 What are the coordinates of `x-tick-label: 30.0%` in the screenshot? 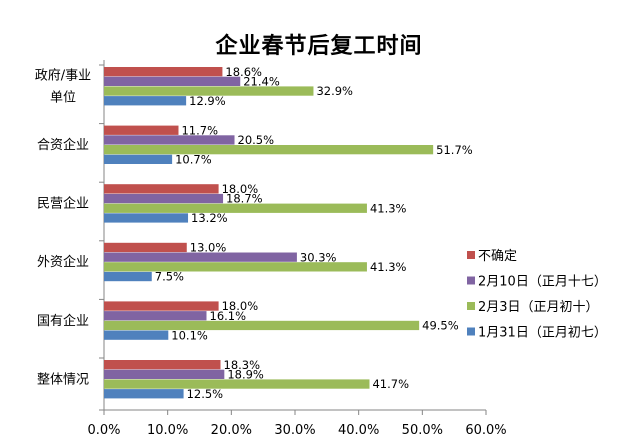 It's located at (294, 430).